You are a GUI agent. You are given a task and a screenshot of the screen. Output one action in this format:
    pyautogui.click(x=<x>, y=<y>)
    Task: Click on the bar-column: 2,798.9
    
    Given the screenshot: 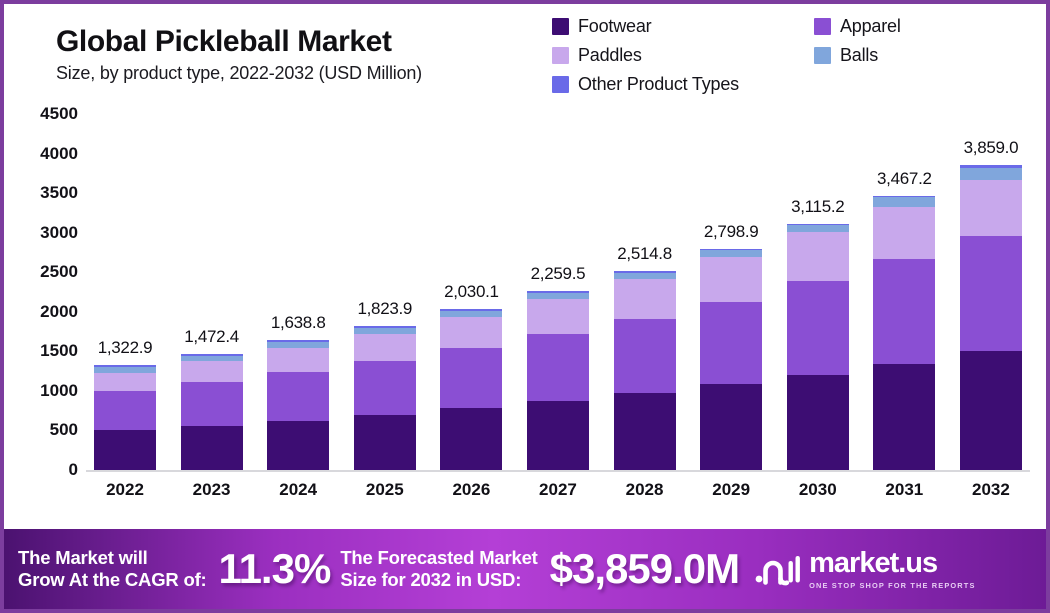 What is the action you would take?
    pyautogui.click(x=731, y=291)
    